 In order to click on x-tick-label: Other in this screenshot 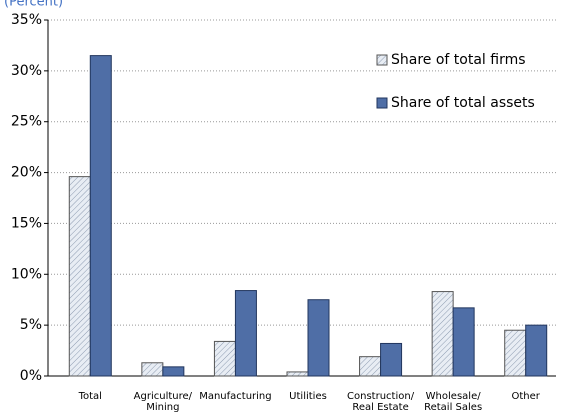, I will do `click(525, 396)`.